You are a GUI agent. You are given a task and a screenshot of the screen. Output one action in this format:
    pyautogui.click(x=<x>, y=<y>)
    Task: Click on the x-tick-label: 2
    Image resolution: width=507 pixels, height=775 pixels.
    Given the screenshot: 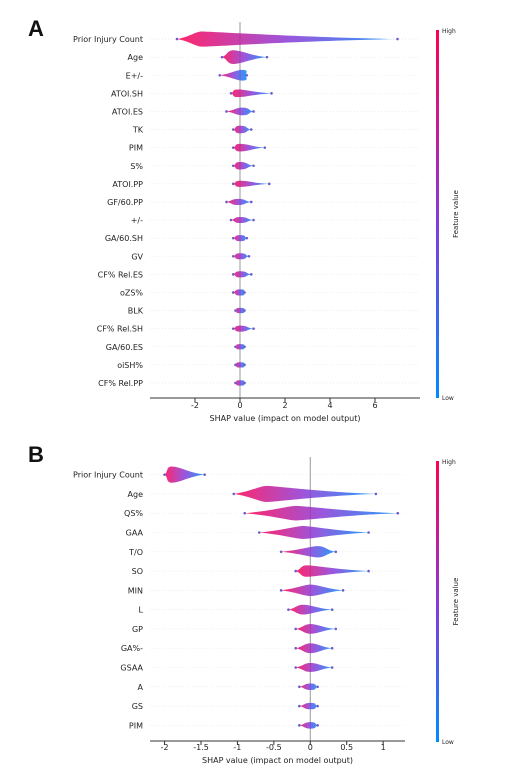 What is the action you would take?
    pyautogui.click(x=284, y=405)
    